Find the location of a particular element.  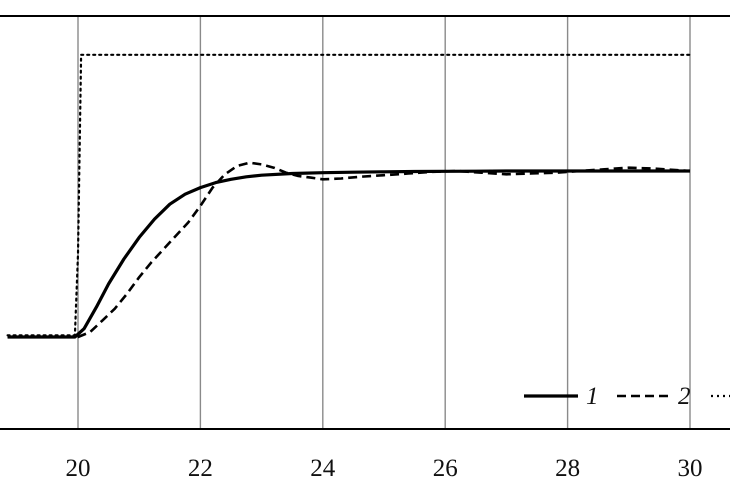

x-tick-label-28: 28 is located at coordinates (567, 468).